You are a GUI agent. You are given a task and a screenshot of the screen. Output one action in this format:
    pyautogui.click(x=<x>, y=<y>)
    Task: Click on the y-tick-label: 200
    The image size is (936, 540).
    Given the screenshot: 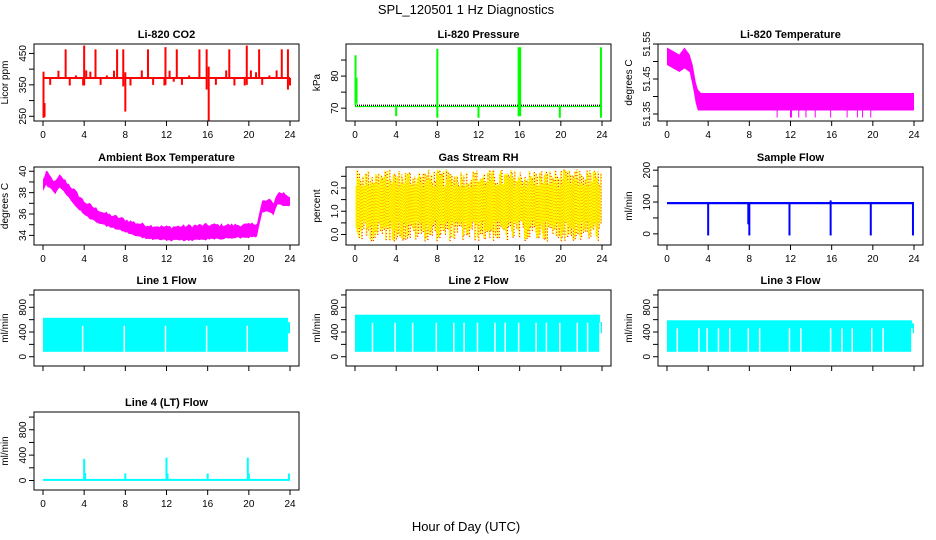 What is the action you would take?
    pyautogui.click(x=647, y=169)
    